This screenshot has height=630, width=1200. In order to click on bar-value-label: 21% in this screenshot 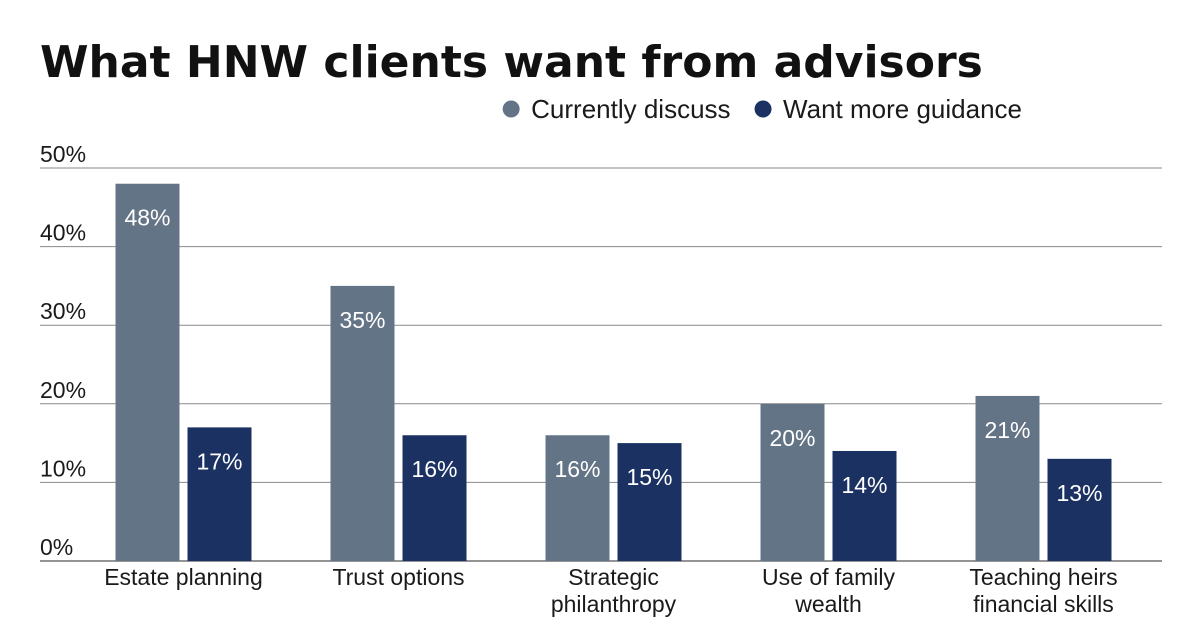, I will do `click(1007, 430)`.